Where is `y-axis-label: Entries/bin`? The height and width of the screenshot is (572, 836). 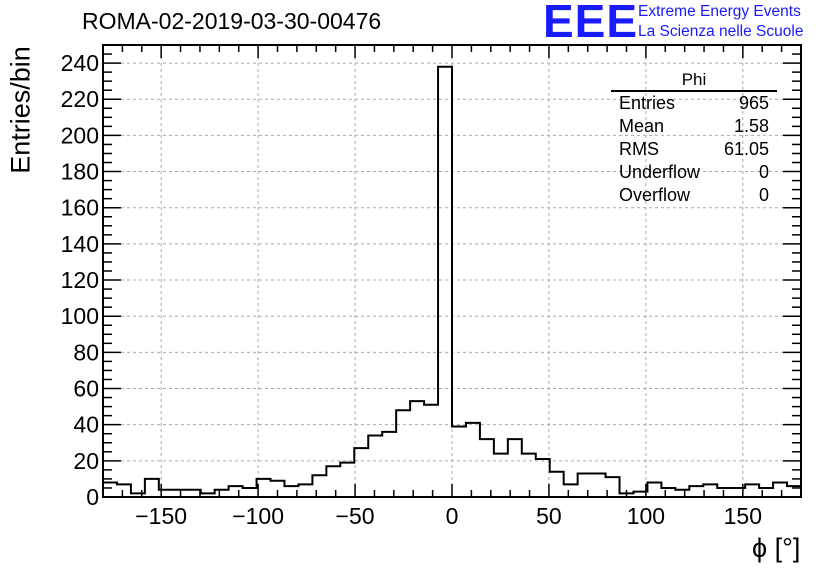 y-axis-label: Entries/bin is located at coordinates (20, 110).